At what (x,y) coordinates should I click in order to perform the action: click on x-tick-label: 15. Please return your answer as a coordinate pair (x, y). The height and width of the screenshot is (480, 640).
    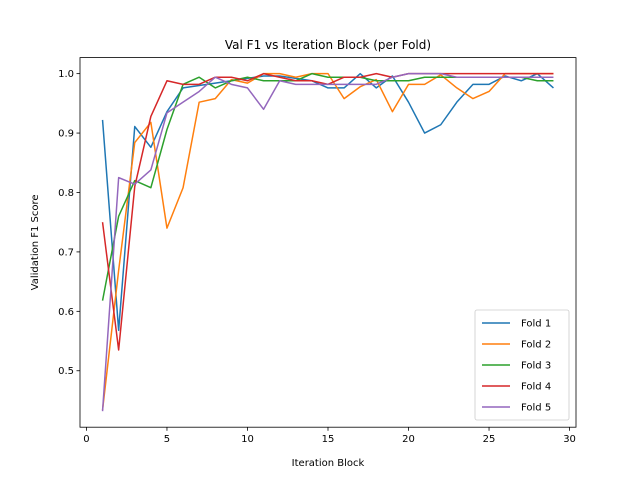
    Looking at the image, I should click on (328, 439).